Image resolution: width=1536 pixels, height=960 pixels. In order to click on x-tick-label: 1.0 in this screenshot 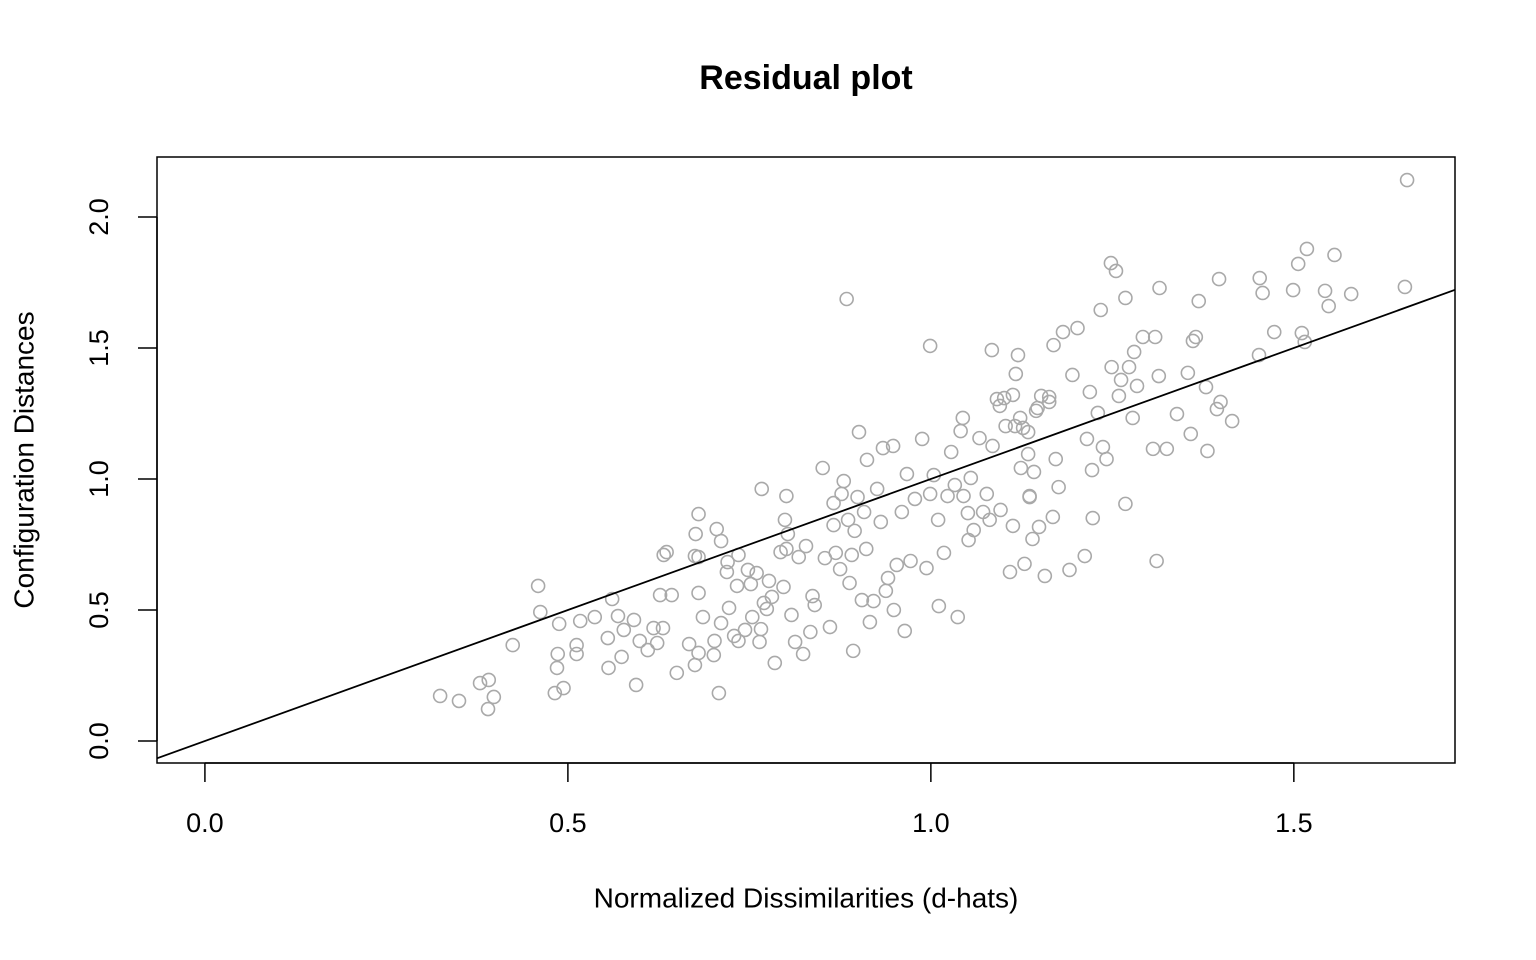, I will do `click(931, 823)`.